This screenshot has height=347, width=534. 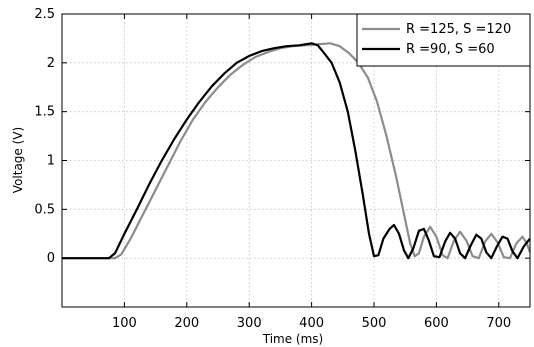 What do you see at coordinates (458, 29) in the screenshot?
I see `legend-label-series-1: R =125, S =120` at bounding box center [458, 29].